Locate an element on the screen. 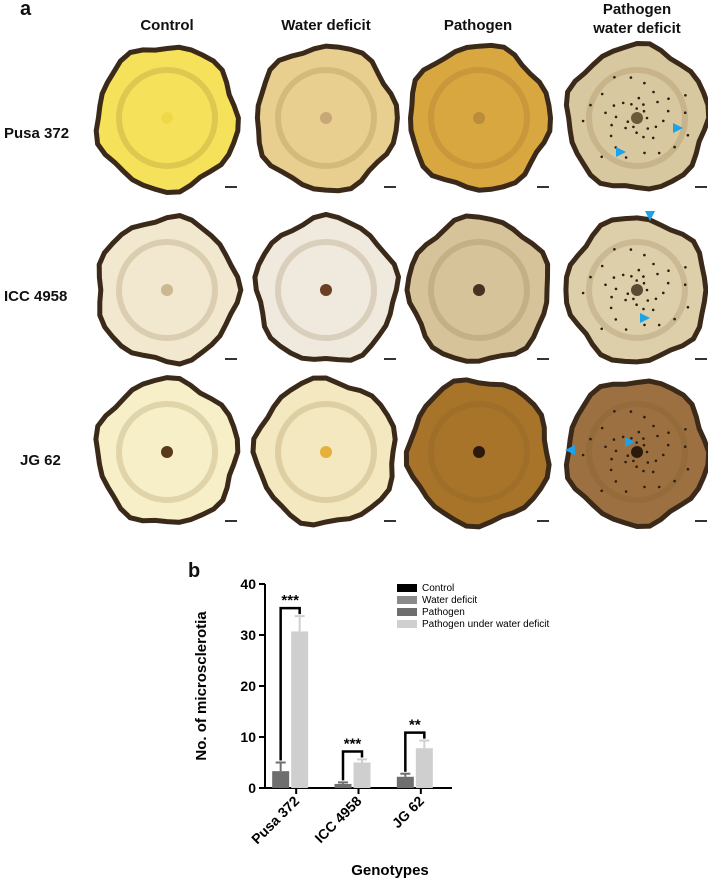 This screenshot has height=884, width=708. legend-label: Pathogen under water deficit is located at coordinates (486, 624).